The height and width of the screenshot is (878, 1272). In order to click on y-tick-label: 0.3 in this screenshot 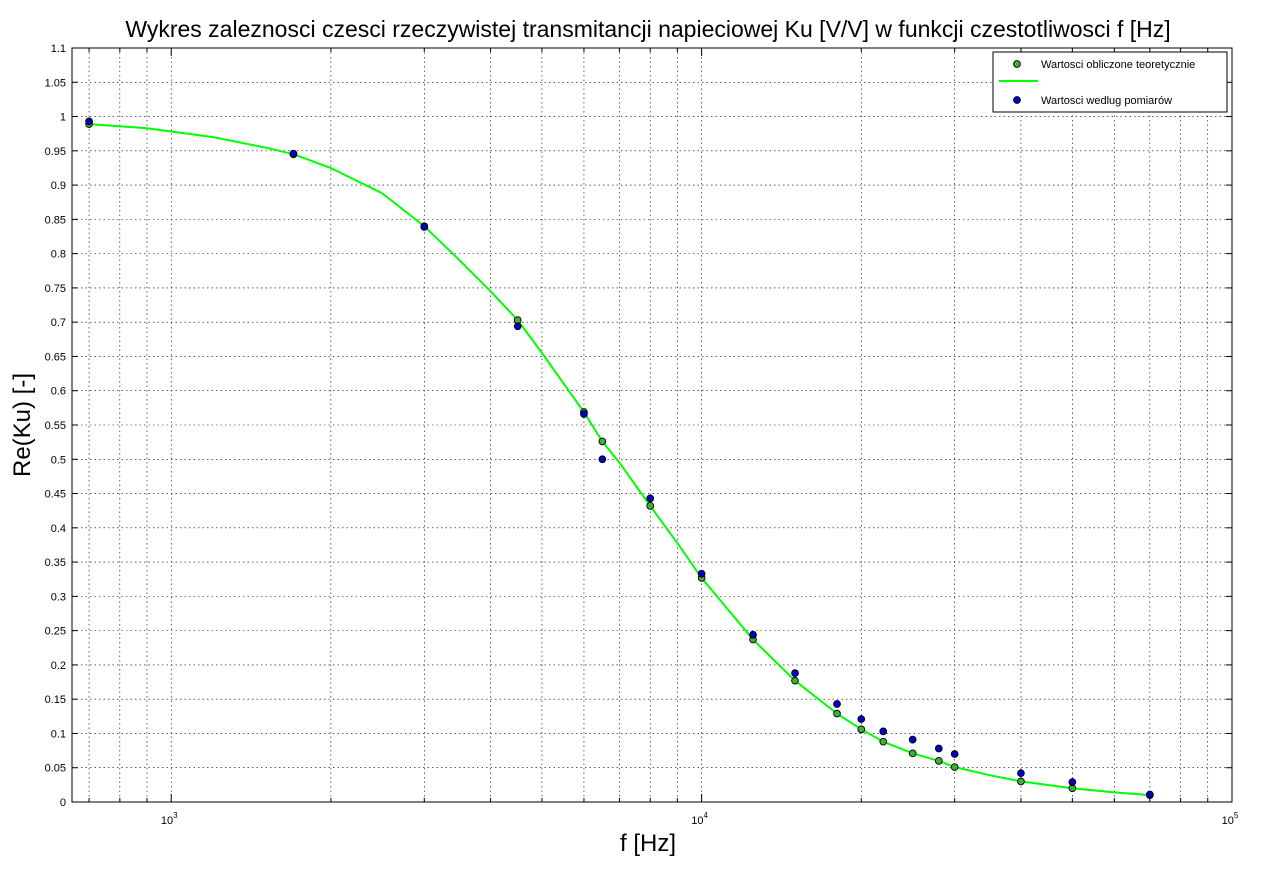, I will do `click(58, 597)`.